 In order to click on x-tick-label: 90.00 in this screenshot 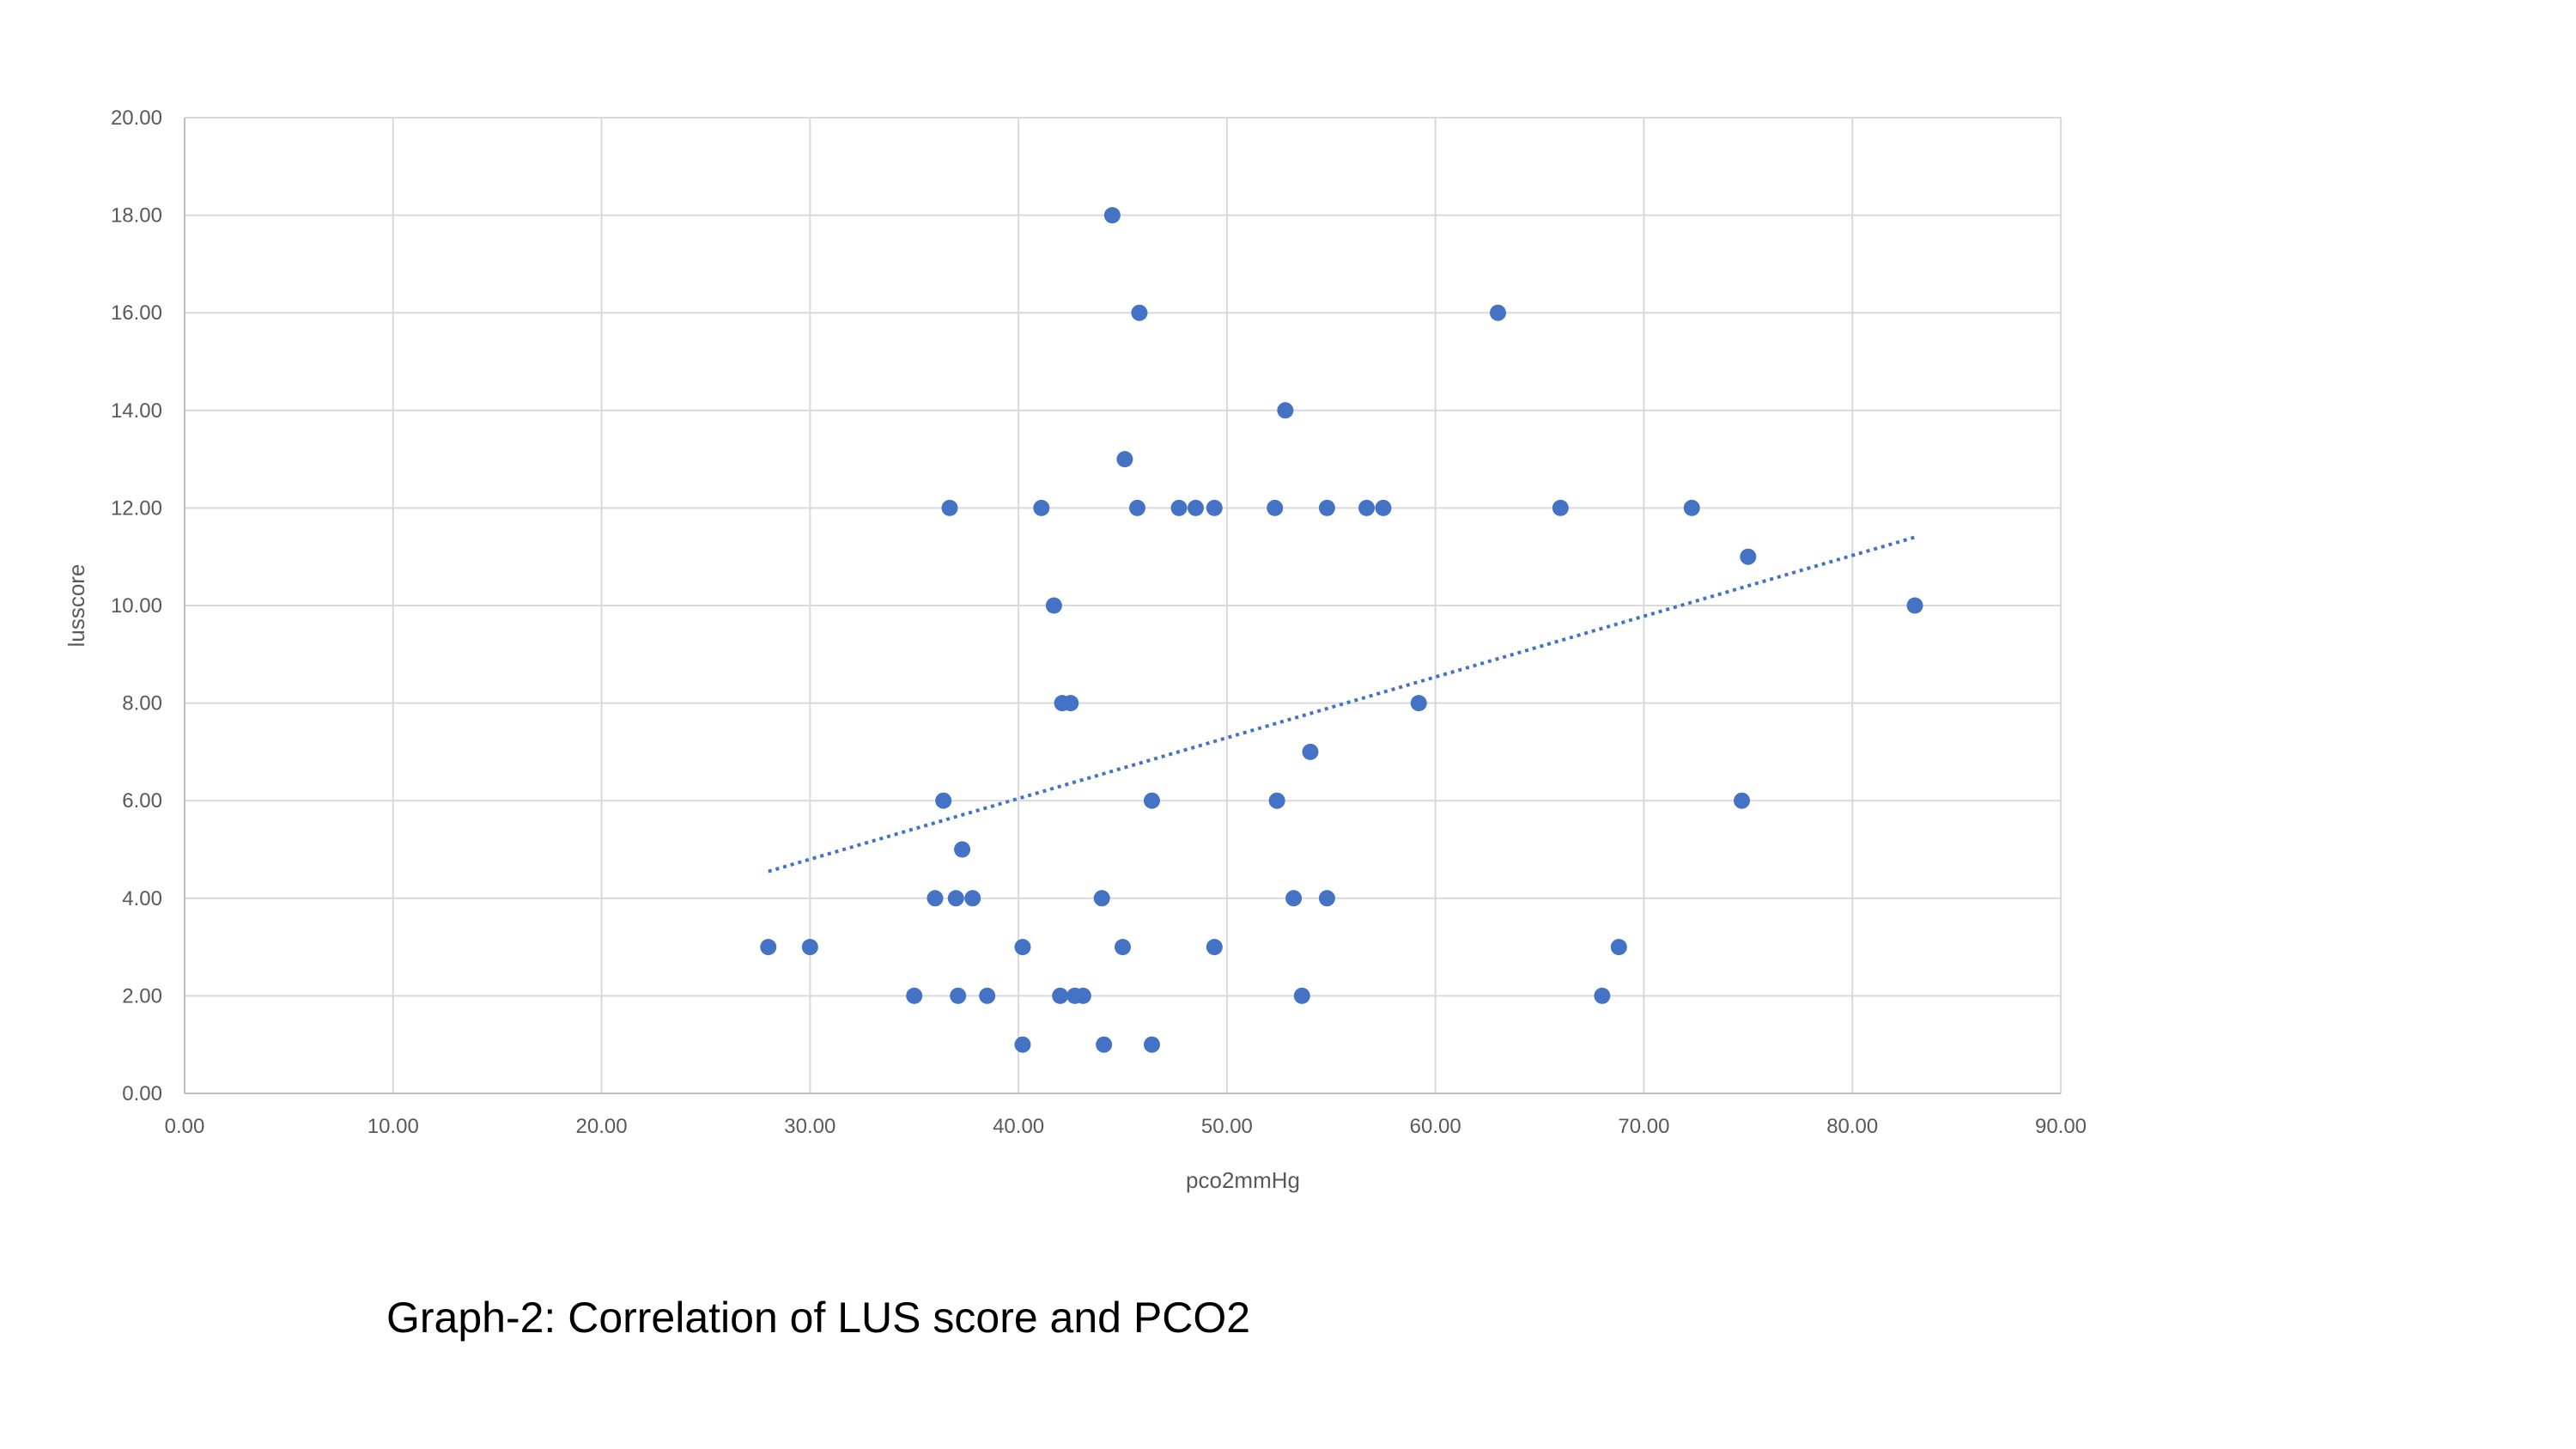, I will do `click(2061, 1126)`.